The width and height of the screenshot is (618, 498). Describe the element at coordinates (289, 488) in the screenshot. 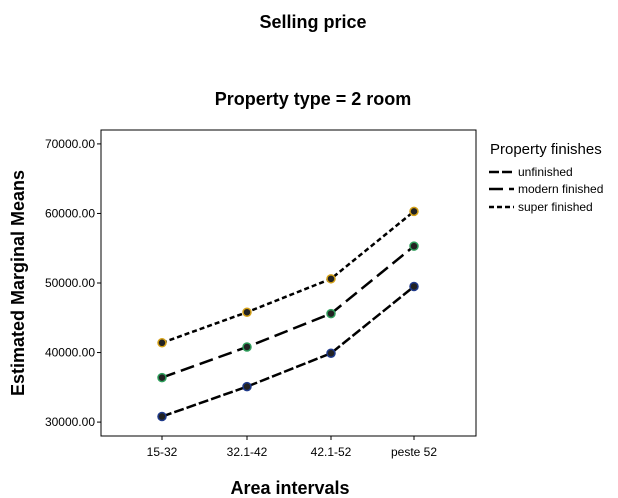

I see `x-axis-title: Area intervals` at that location.